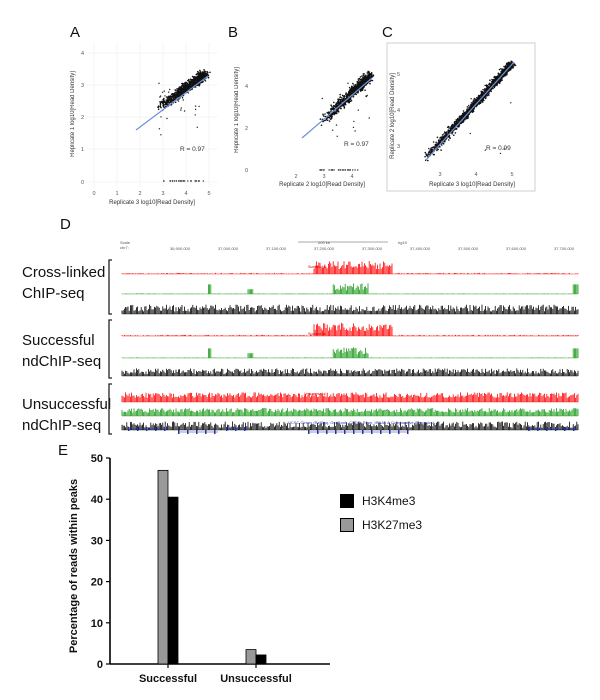  Describe the element at coordinates (246, 129) in the screenshot. I see `y-tick-label: 2` at that location.